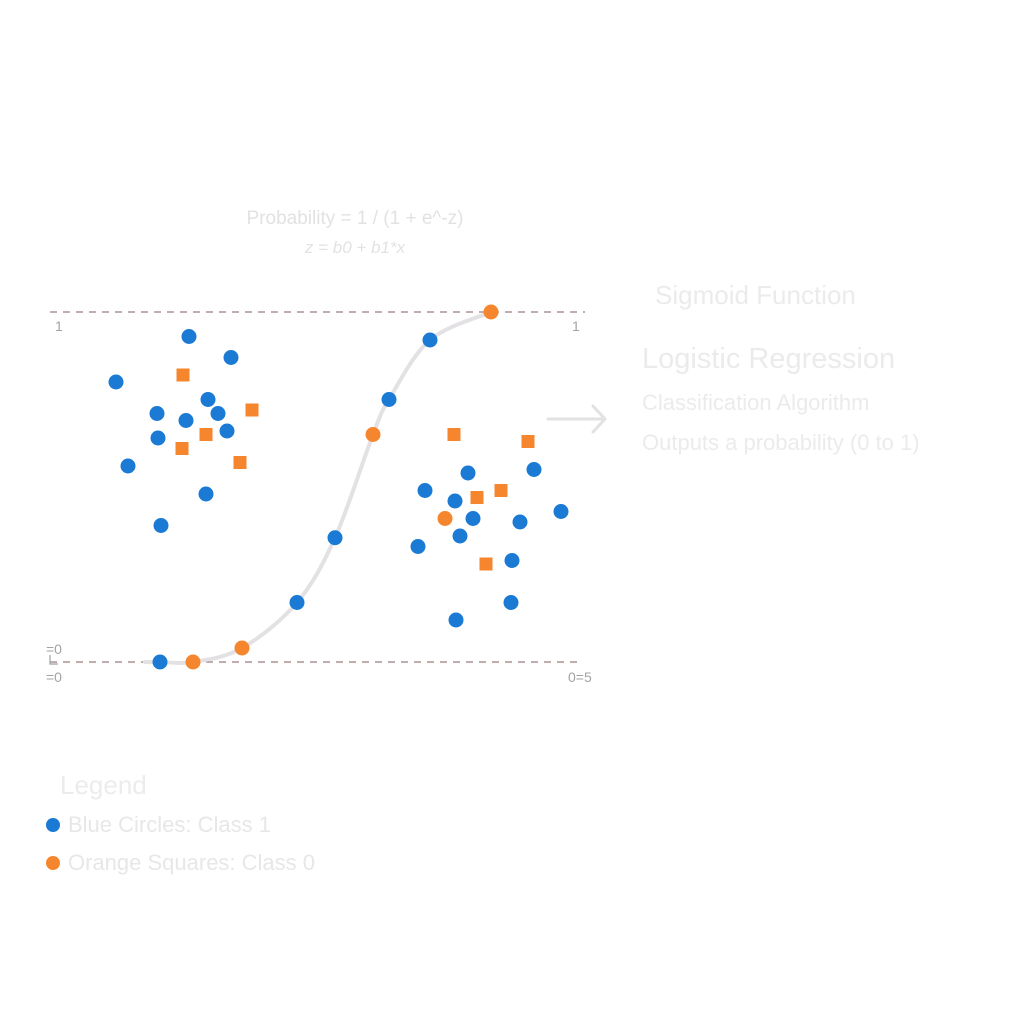 Image resolution: width=1024 pixels, height=1024 pixels. What do you see at coordinates (54, 649) in the screenshot?
I see `tick-label-left-mid: =0` at bounding box center [54, 649].